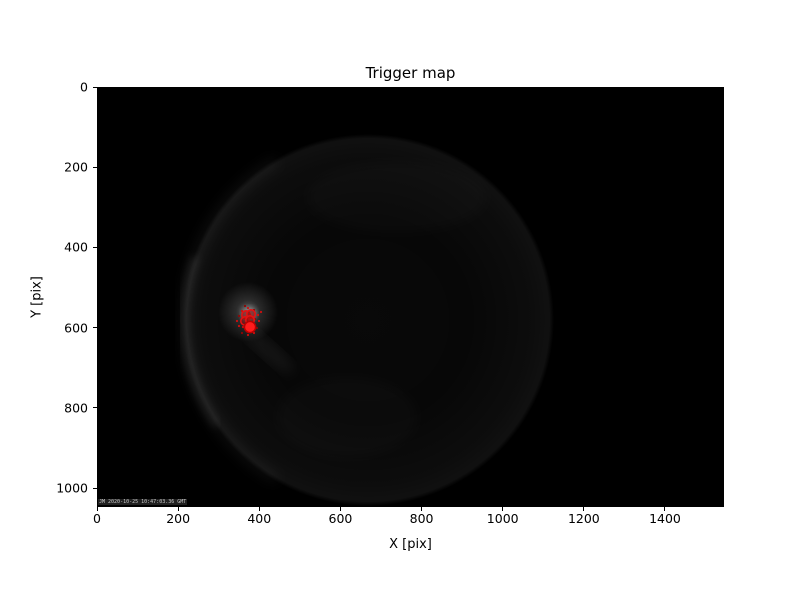 The height and width of the screenshot is (600, 800). Describe the element at coordinates (410, 544) in the screenshot. I see `x-axis-label: X [pix]` at that location.